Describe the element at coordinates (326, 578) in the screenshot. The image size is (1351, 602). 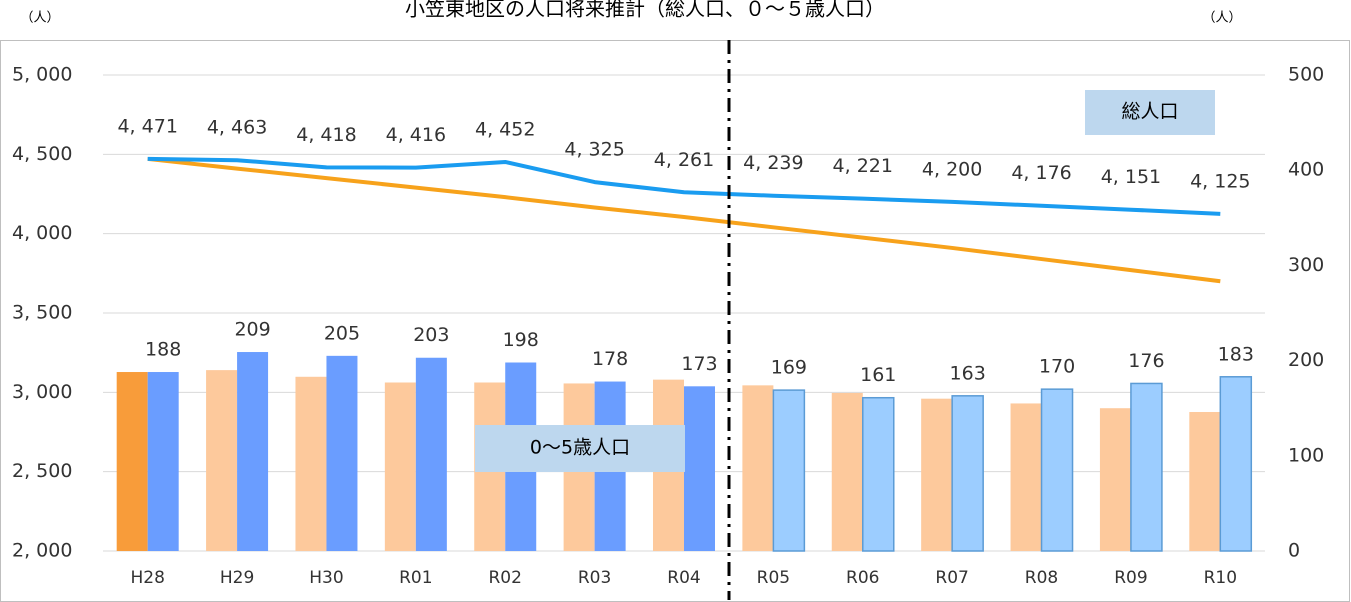
I see `x-tick-label: H30` at that location.